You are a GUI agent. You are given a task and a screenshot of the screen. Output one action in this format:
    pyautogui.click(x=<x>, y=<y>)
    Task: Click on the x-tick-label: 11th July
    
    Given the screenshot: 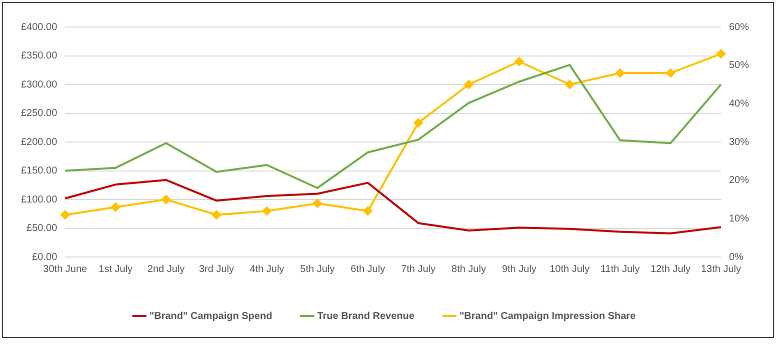 What is the action you would take?
    pyautogui.click(x=620, y=269)
    